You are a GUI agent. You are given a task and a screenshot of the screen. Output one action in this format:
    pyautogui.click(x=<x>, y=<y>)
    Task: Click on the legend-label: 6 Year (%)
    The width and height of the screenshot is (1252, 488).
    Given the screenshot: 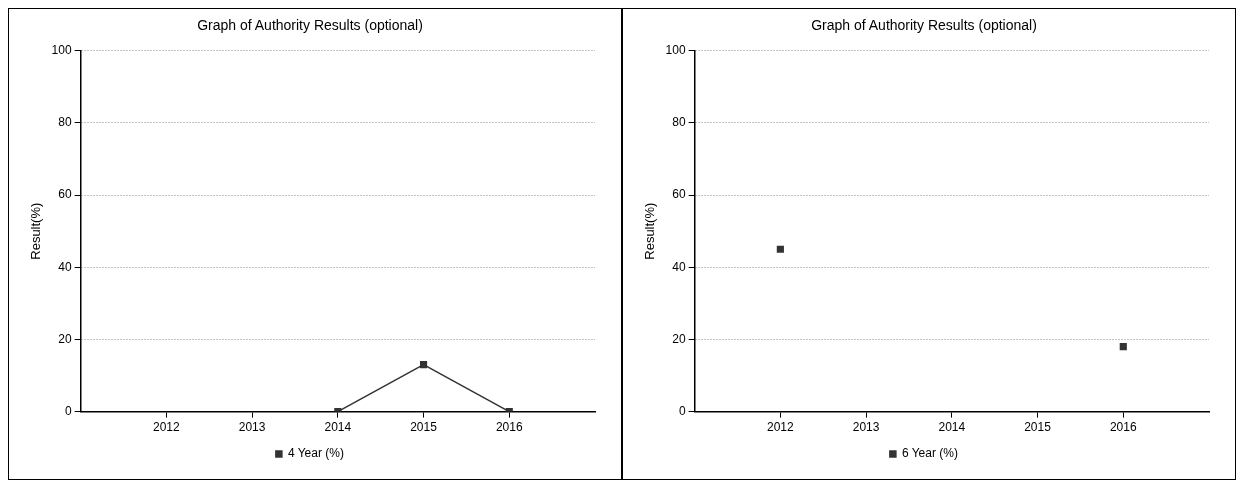 What is the action you would take?
    pyautogui.click(x=929, y=453)
    